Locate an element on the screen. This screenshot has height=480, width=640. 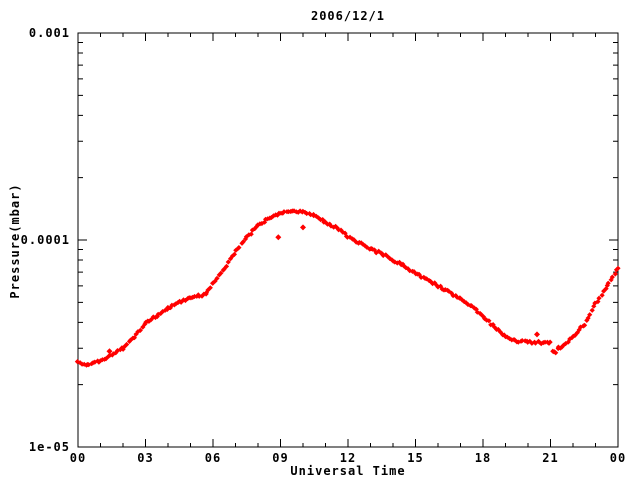
x-tick-label: 18 is located at coordinates (483, 458).